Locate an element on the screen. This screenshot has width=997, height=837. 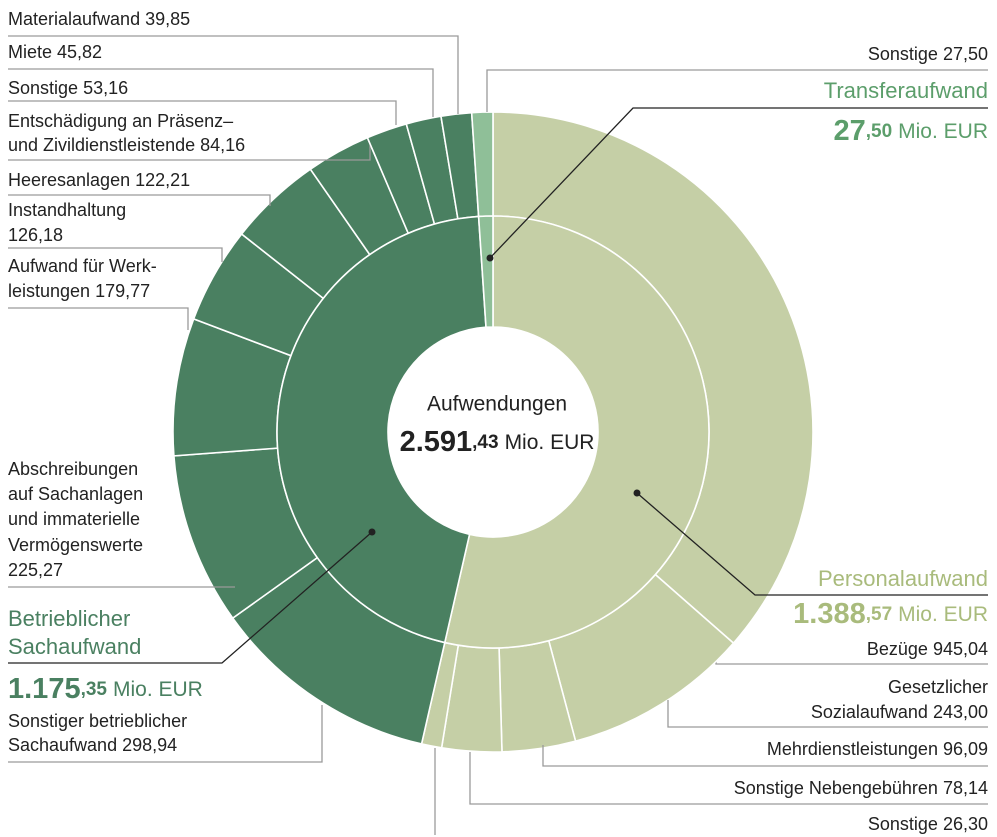
label-value: 126,18 is located at coordinates (35, 235).